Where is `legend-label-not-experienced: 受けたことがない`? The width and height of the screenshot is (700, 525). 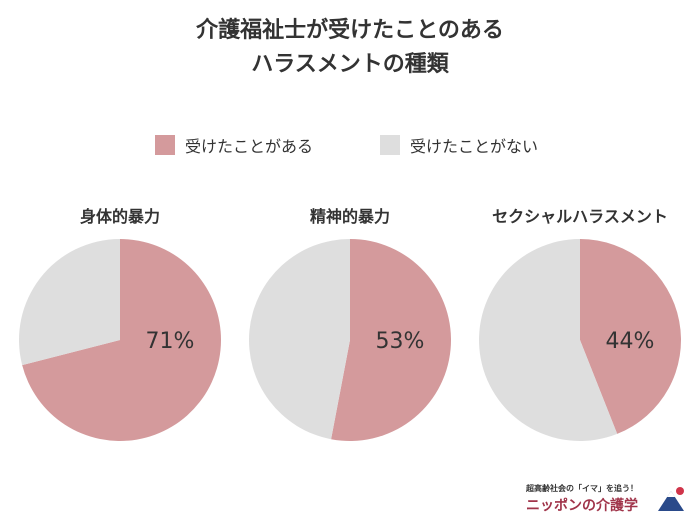 legend-label-not-experienced: 受けたことがない is located at coordinates (474, 146).